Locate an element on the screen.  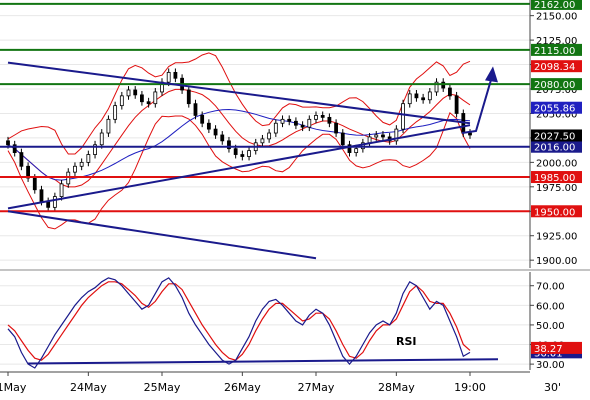
price-tick-label: 1900.00 is located at coordinates (556, 261).